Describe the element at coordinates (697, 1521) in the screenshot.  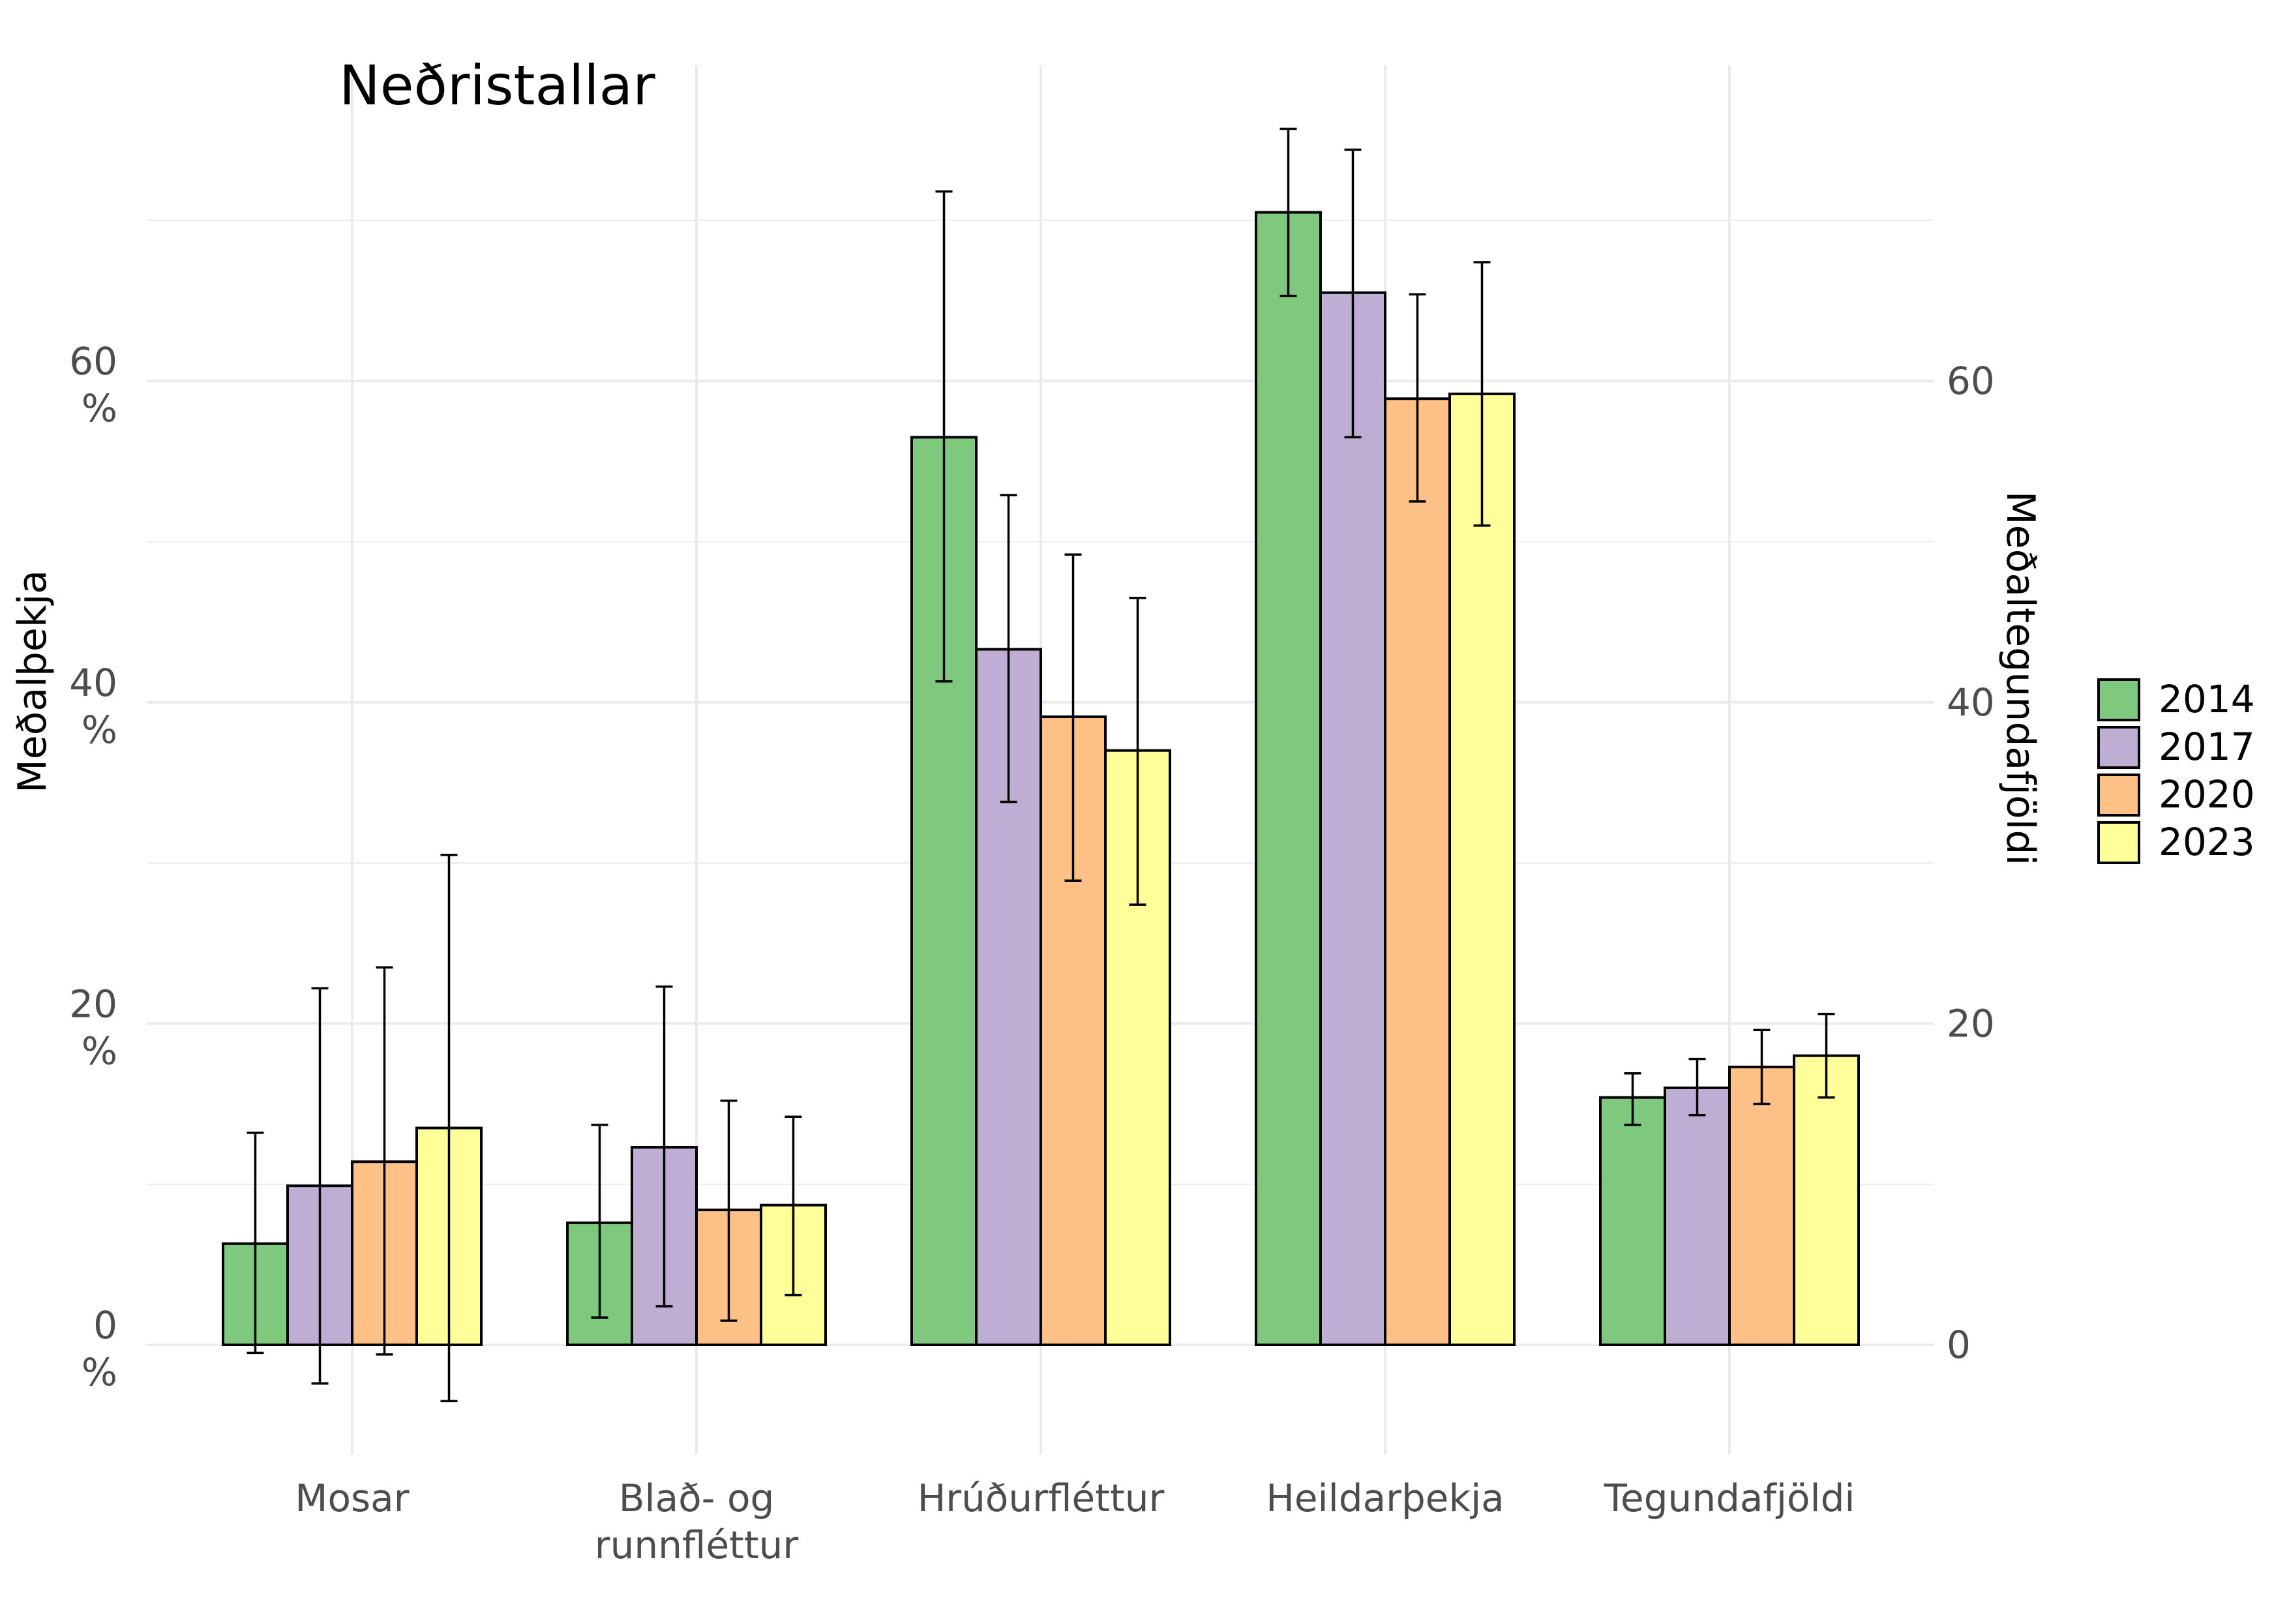
I see `x-tick-label: Blað- og runnfléttur` at that location.